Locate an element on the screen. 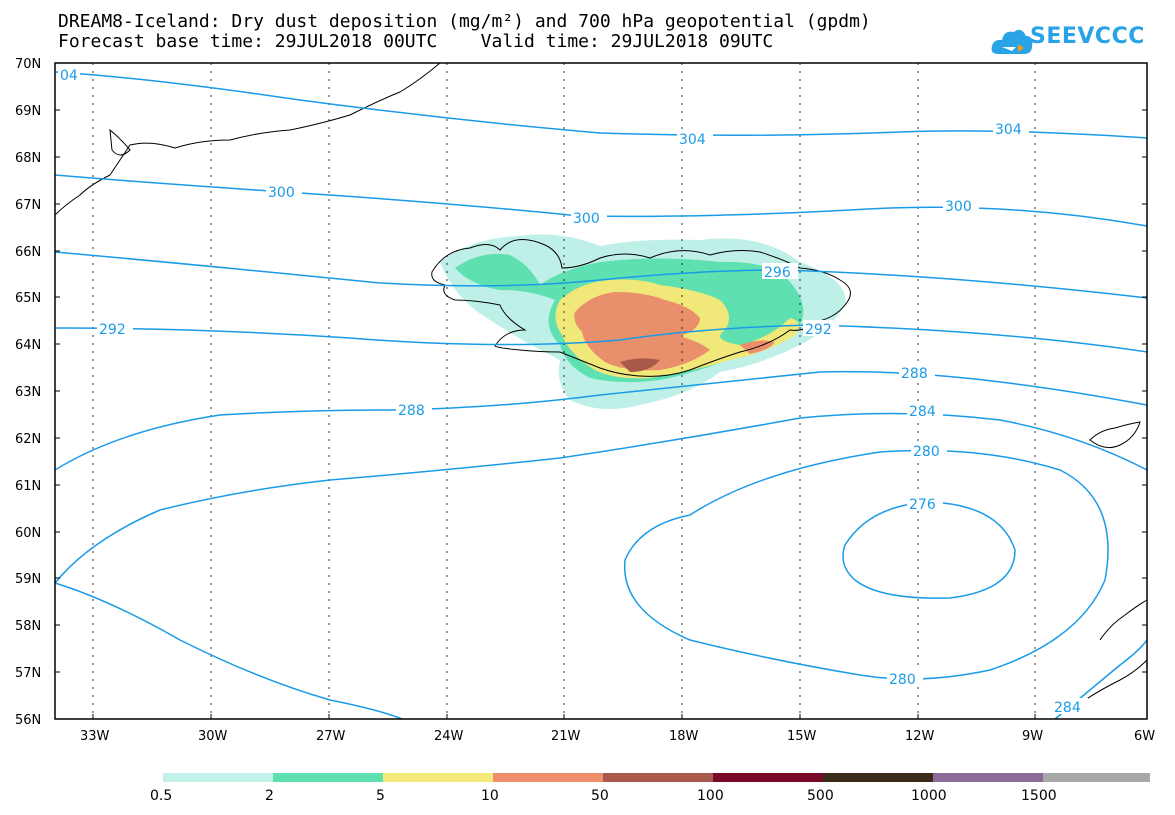 The height and width of the screenshot is (815, 1175). longitude-axis: 33W 30W 27W 24W 21W 18W 15W 12W 9W 6W is located at coordinates (617, 729).